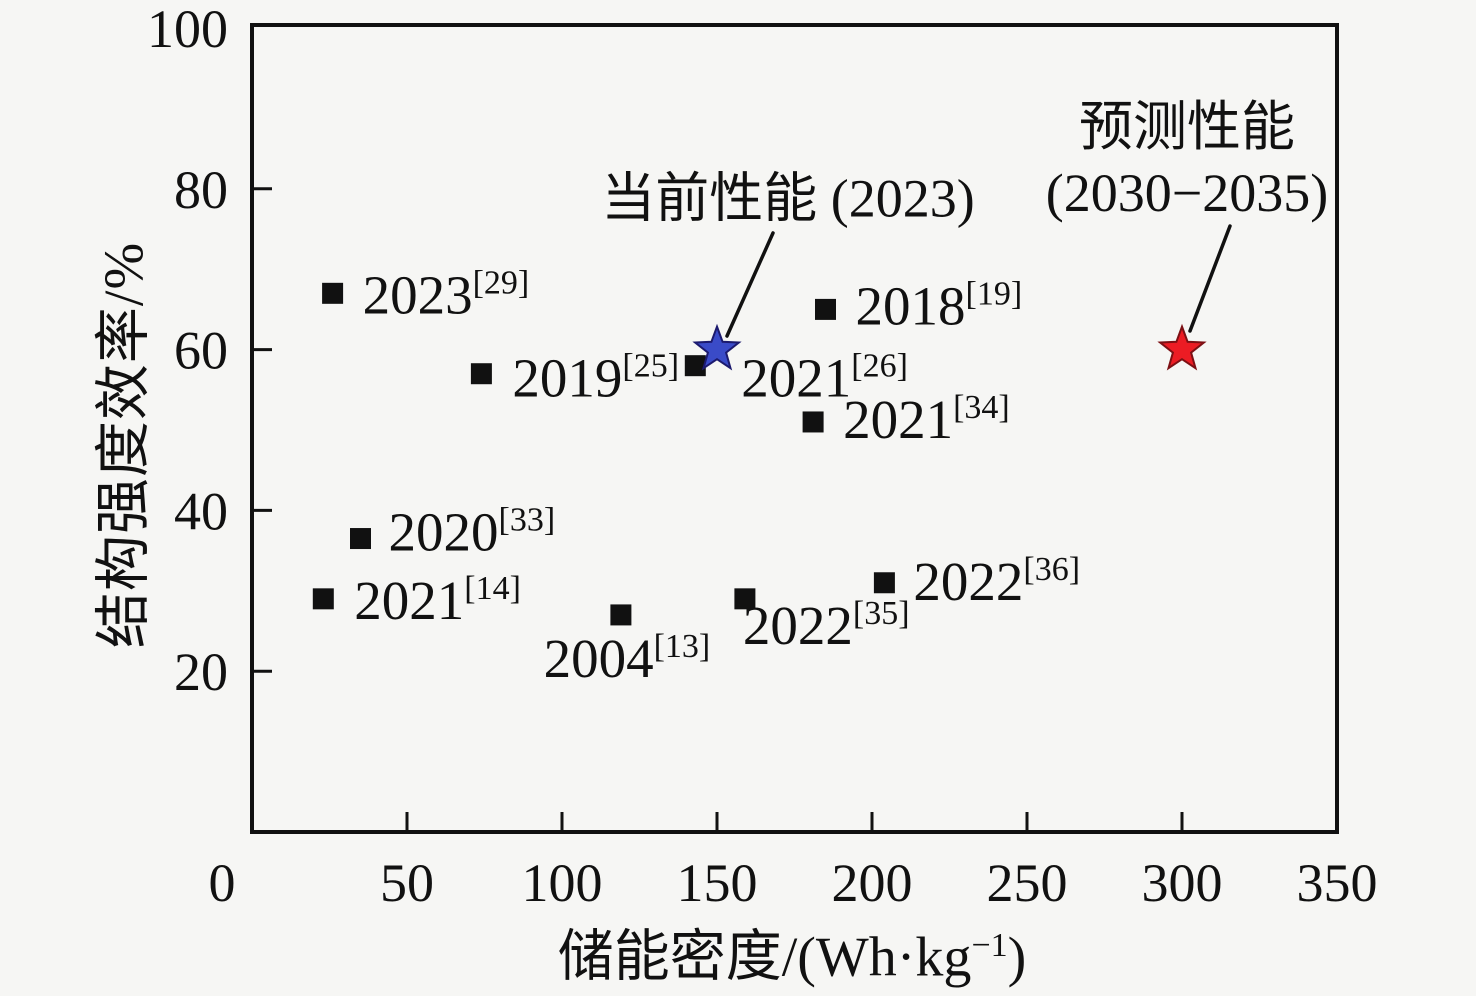  I want to click on y-tick-label: 80, so click(201, 190).